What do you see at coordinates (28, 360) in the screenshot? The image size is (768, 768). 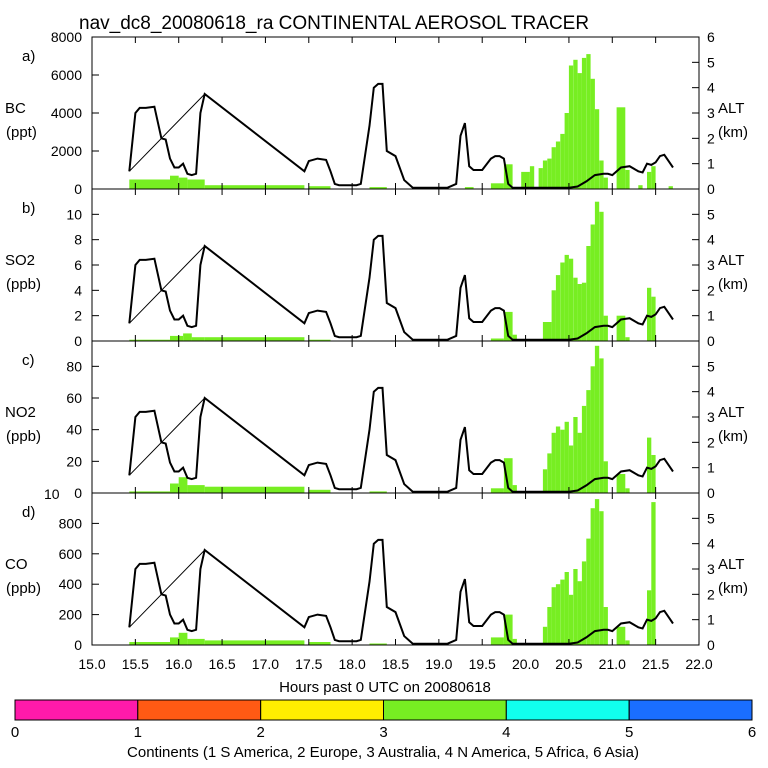 I see `panel-letter: c)` at bounding box center [28, 360].